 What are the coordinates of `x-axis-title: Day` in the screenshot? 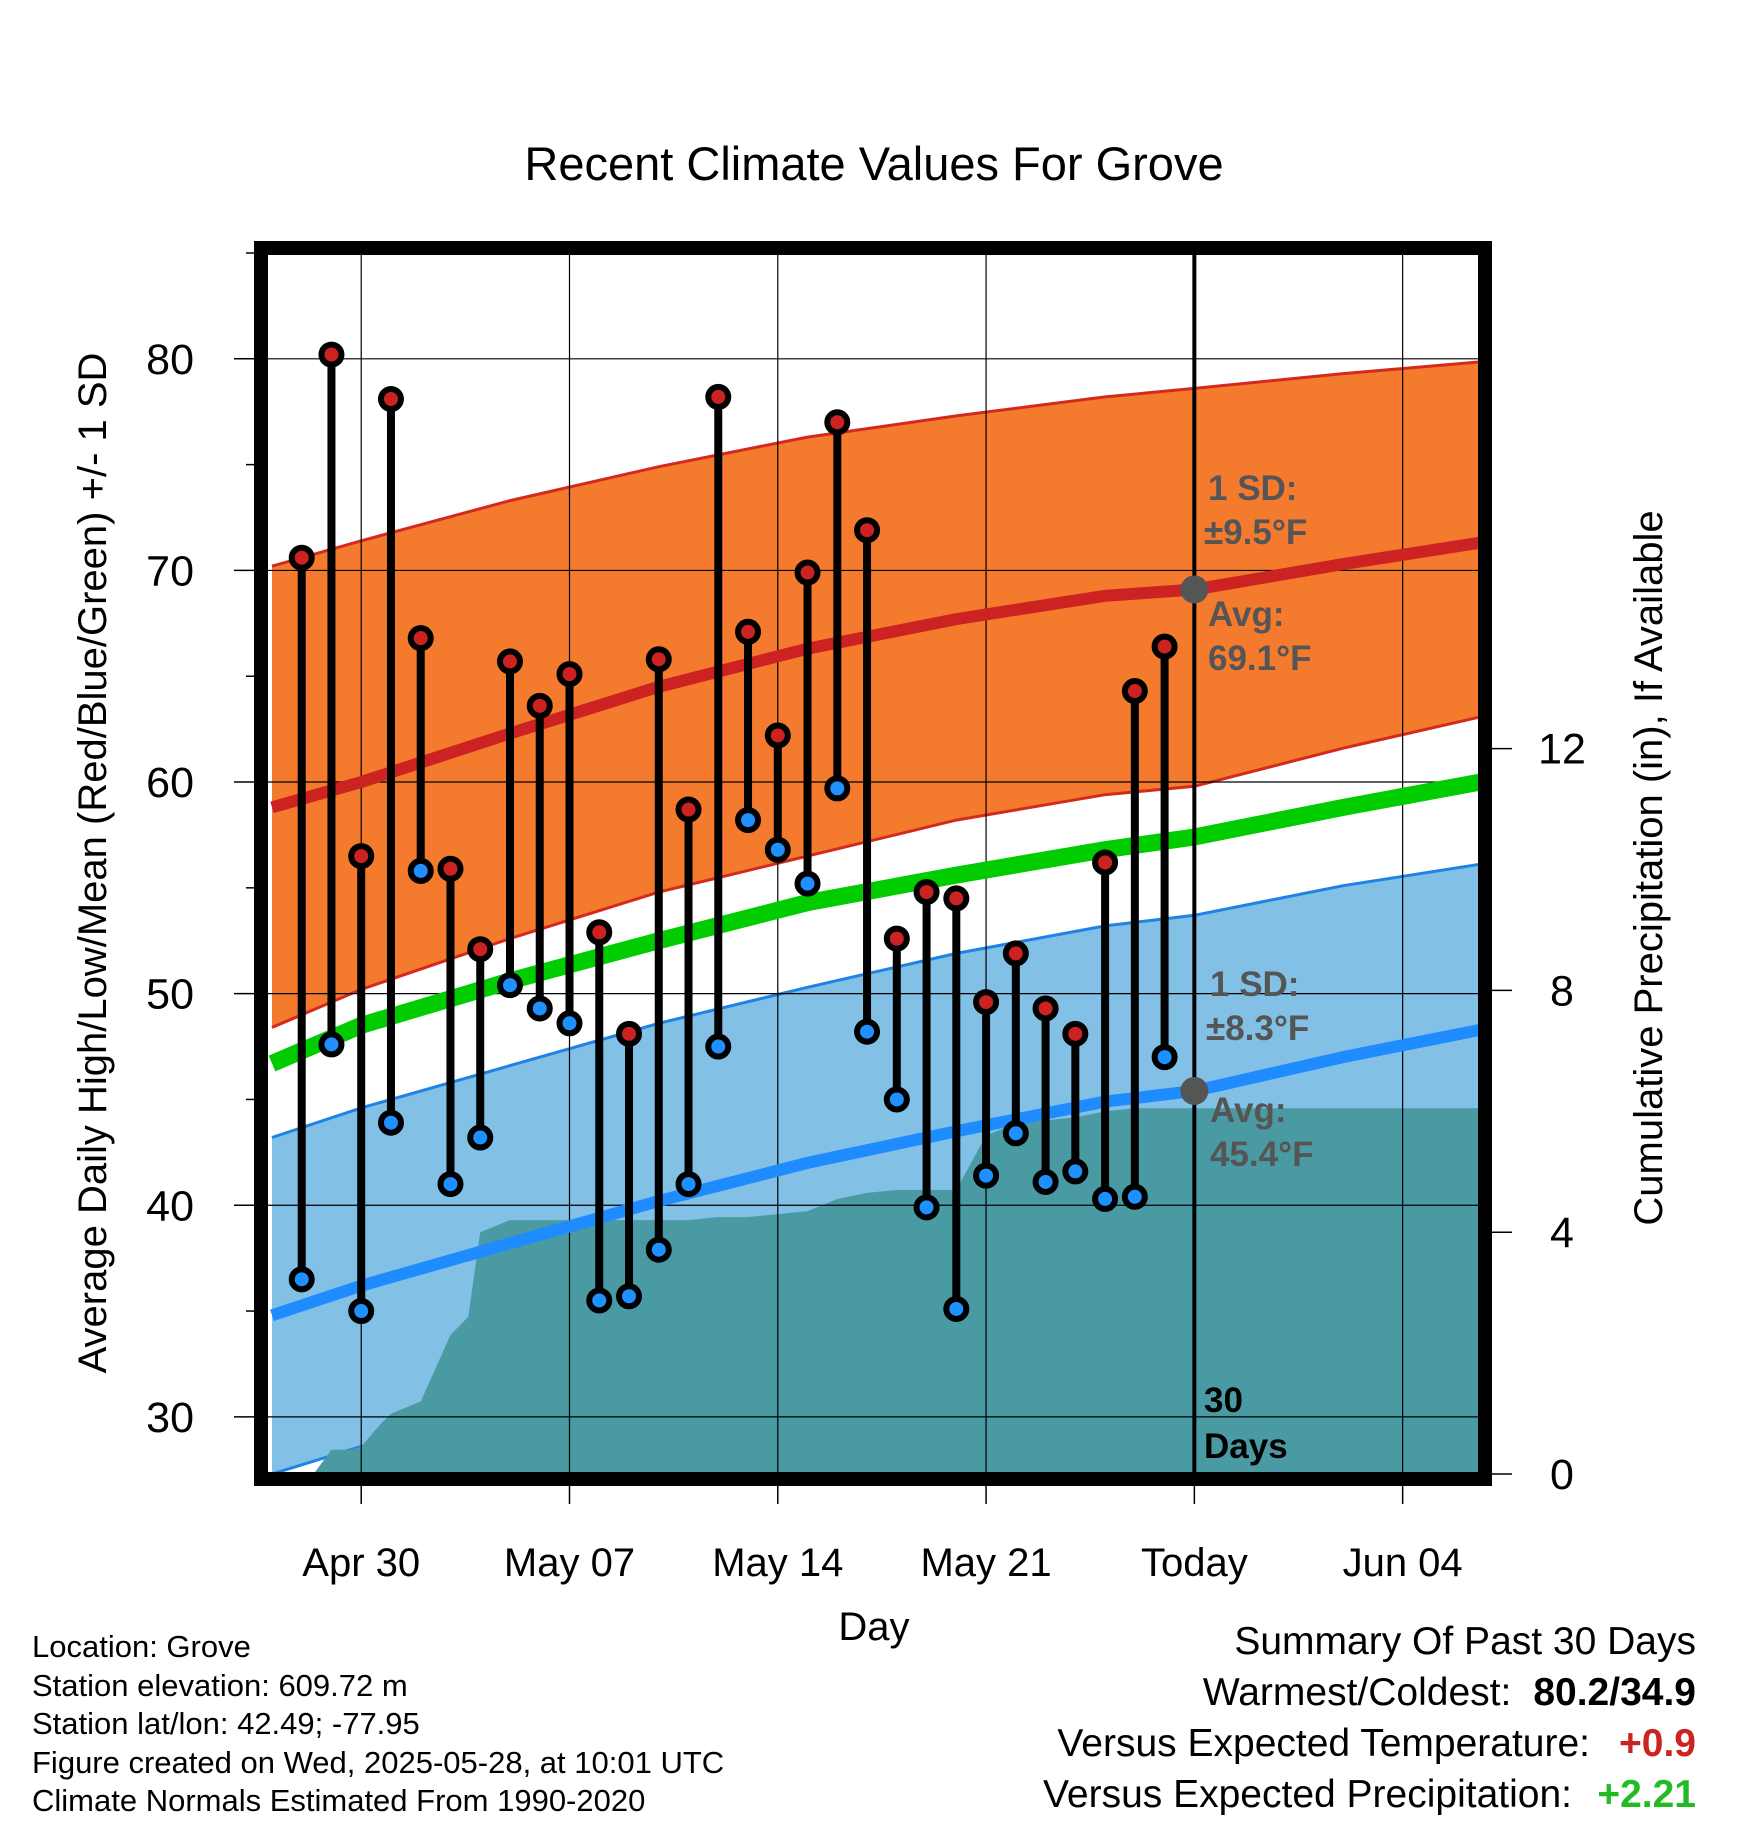 It's located at (873, 1627).